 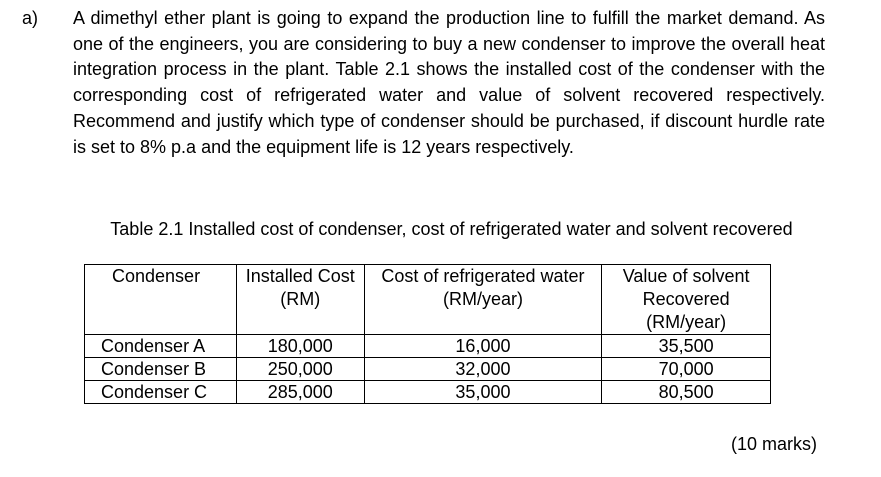 What do you see at coordinates (483, 299) in the screenshot?
I see `header-refrigerated-water-cost: Cost of refrigerated water (RM/year)` at bounding box center [483, 299].